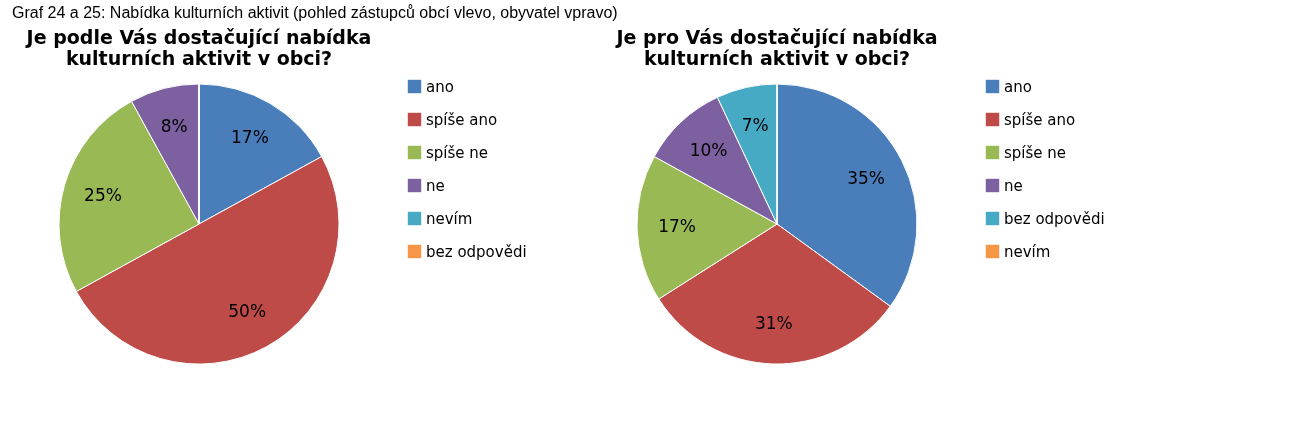  I want to click on data-label: 50%, so click(247, 310).